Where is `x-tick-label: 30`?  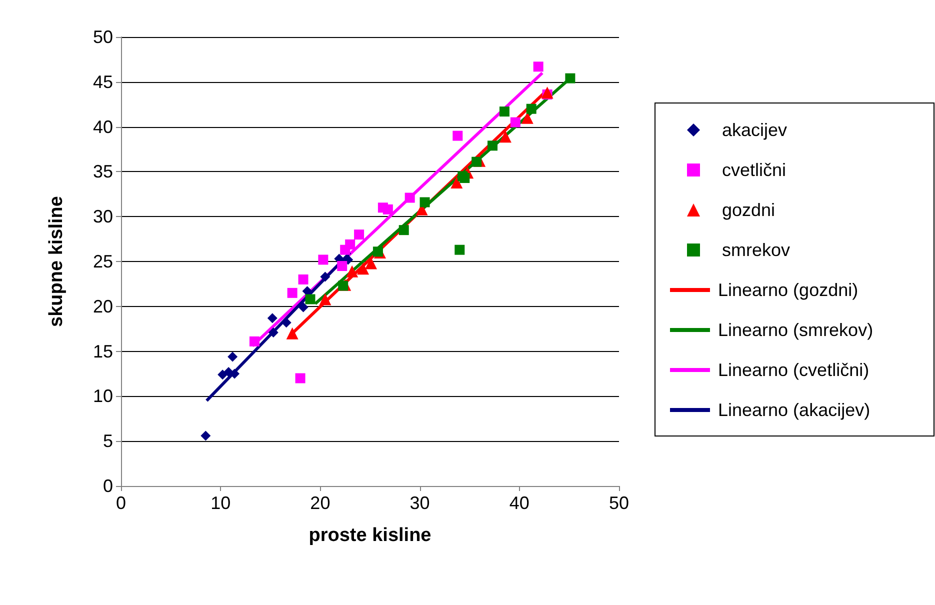
x-tick-label: 30 is located at coordinates (420, 503).